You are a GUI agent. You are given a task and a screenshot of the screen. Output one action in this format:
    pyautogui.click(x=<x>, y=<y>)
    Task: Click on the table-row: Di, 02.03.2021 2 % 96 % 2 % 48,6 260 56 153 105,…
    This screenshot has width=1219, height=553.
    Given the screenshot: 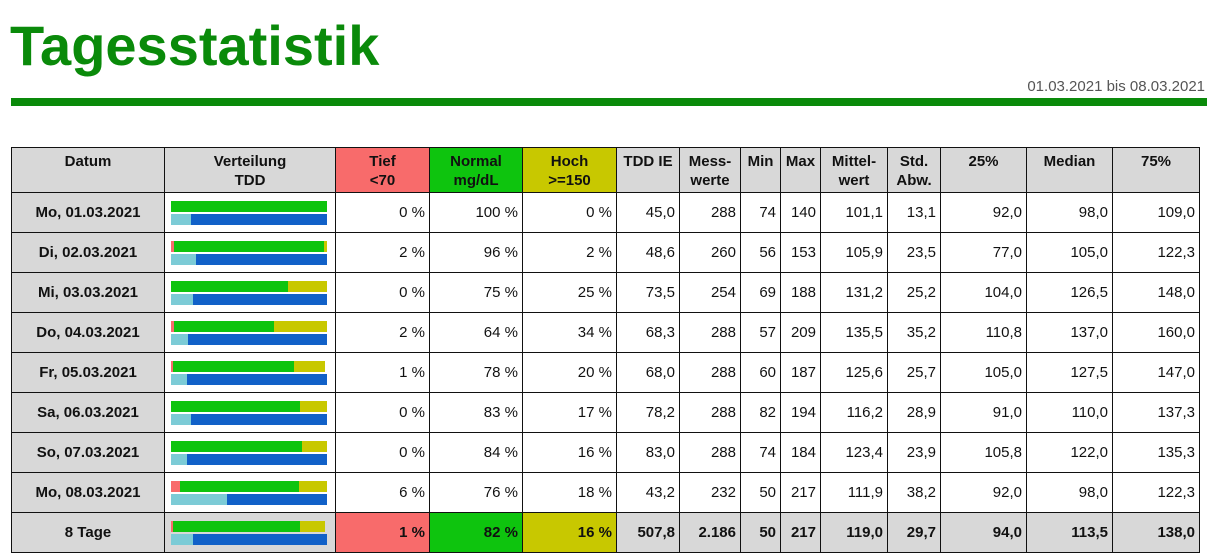 What is the action you would take?
    pyautogui.click(x=605, y=252)
    